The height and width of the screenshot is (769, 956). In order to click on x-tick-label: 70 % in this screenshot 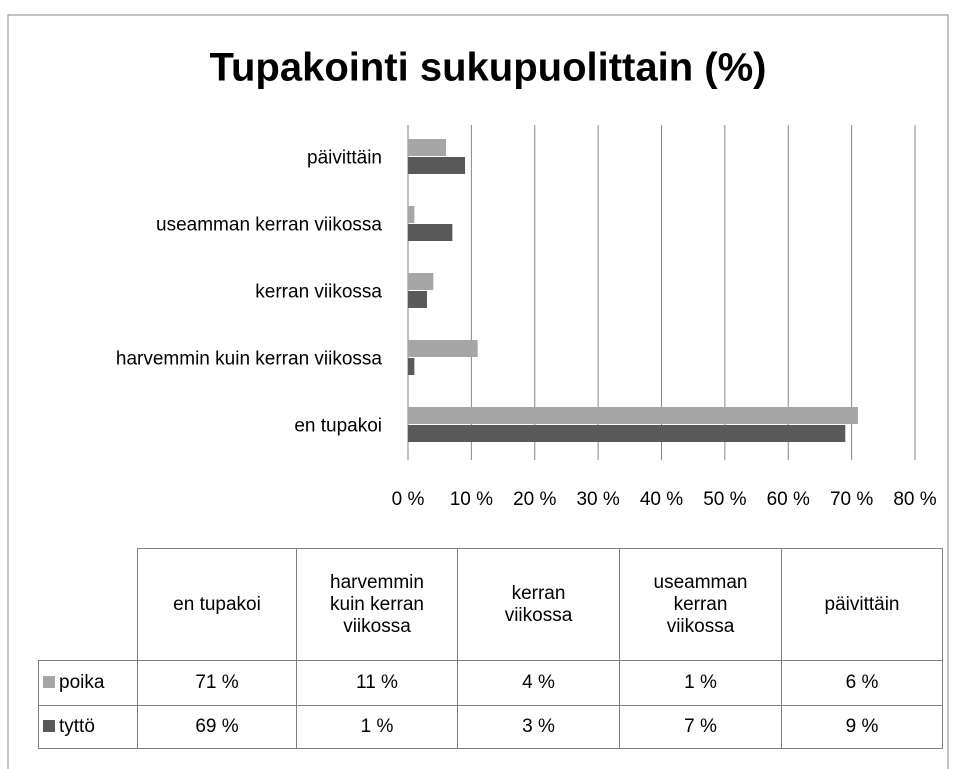, I will do `click(851, 499)`.